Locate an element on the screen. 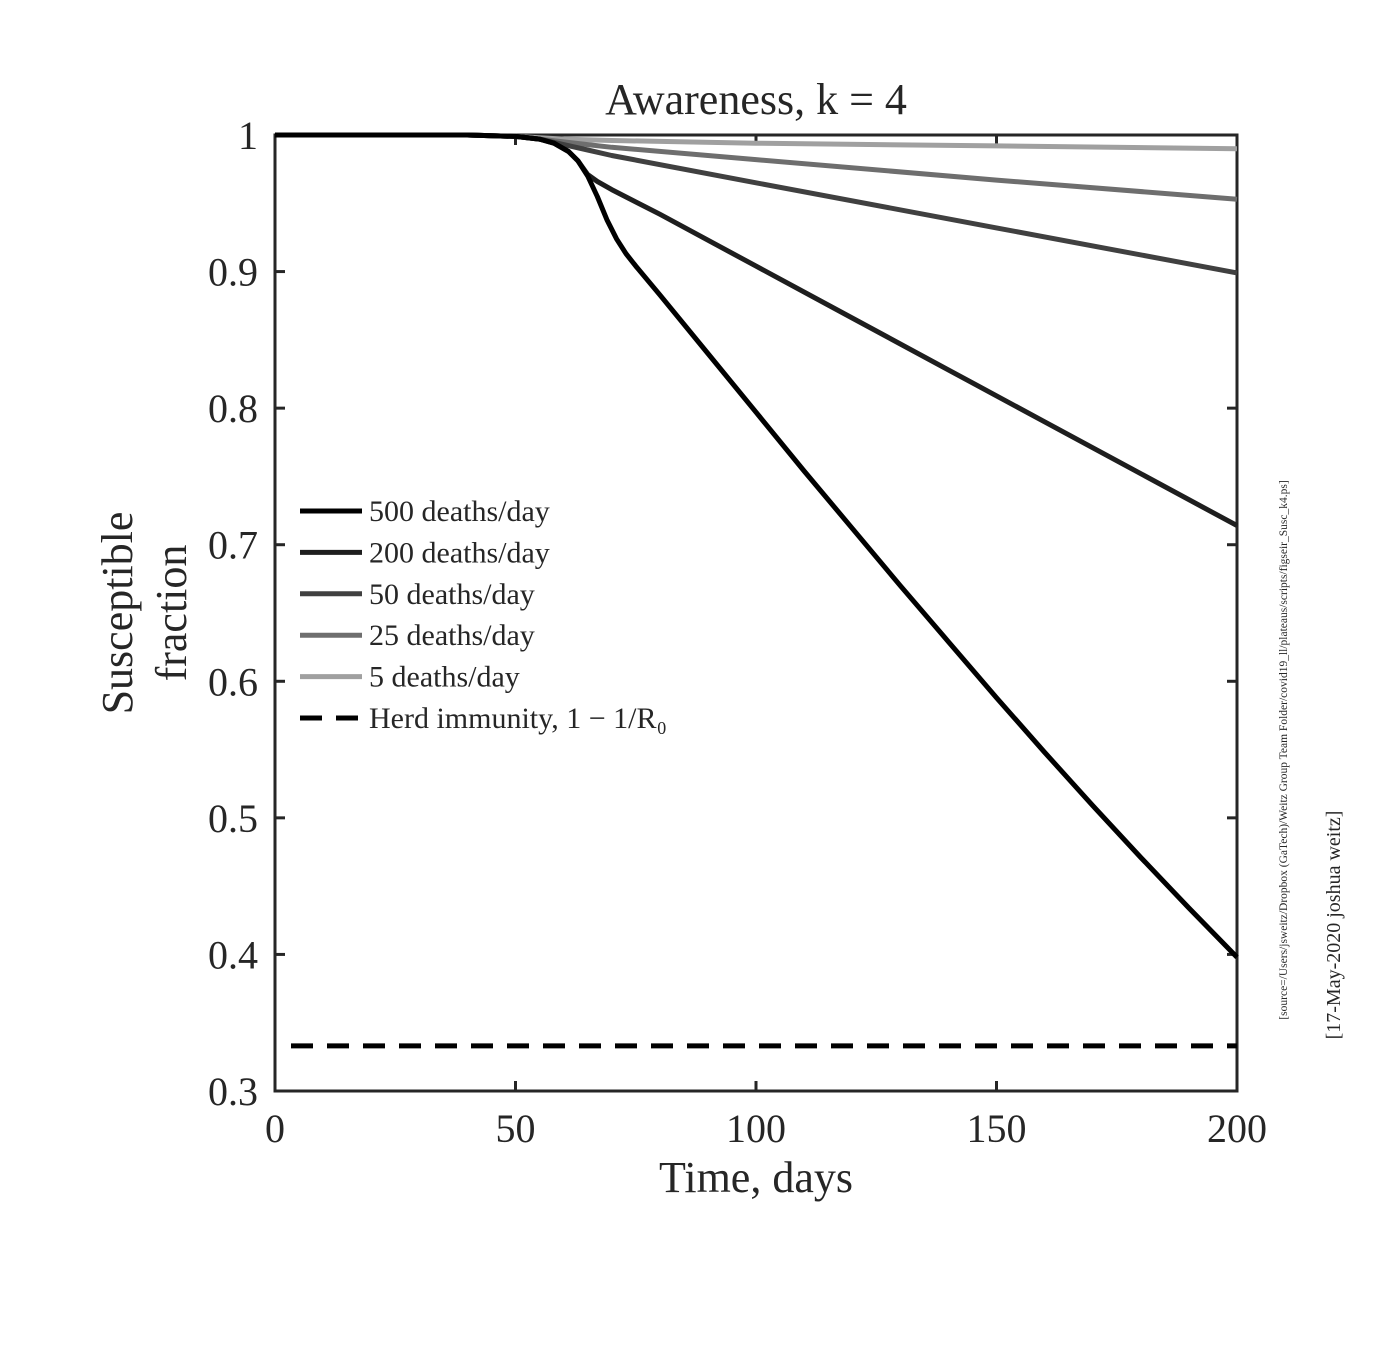 The height and width of the screenshot is (1365, 1373). y-axis-label-line1: Susceptible is located at coordinates (117, 613).